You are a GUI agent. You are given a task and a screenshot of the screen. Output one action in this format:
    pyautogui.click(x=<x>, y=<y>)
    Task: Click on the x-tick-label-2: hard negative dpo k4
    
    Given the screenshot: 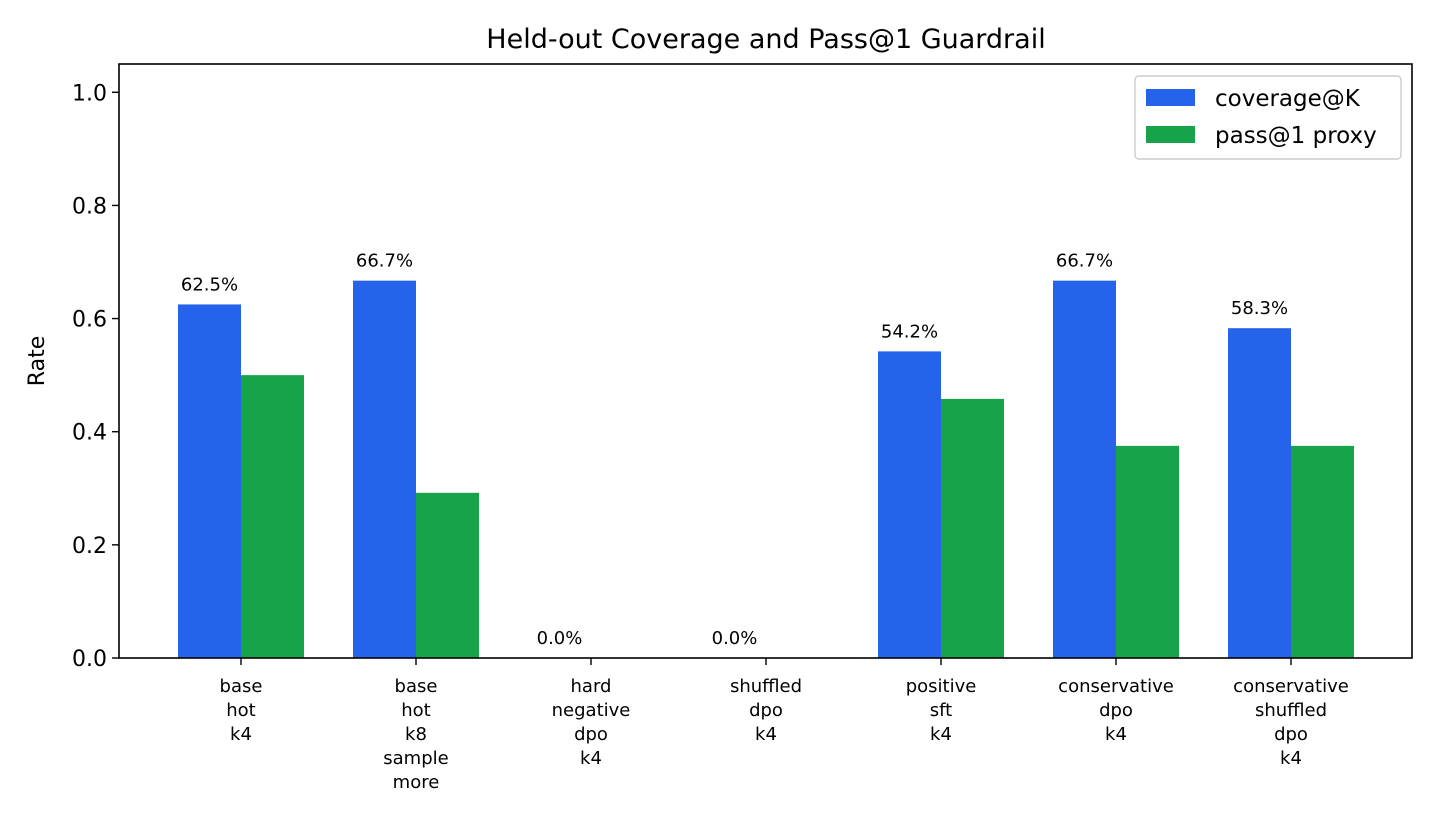 What is the action you would take?
    pyautogui.click(x=591, y=722)
    